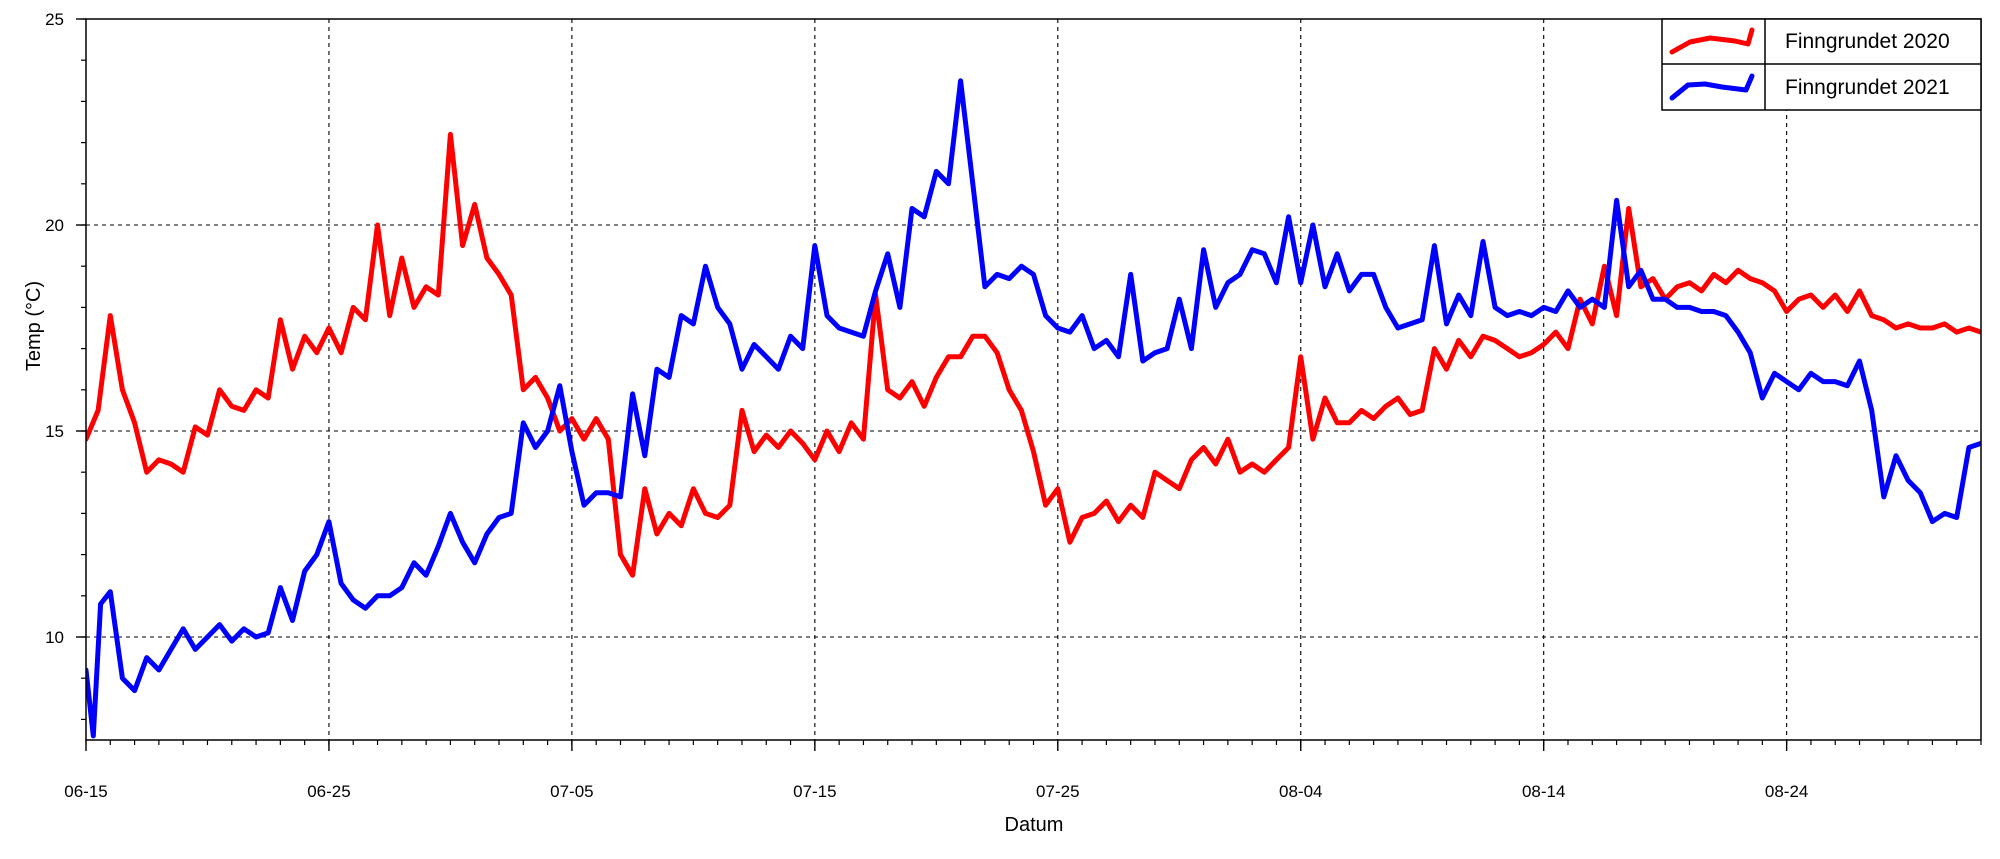 This screenshot has height=859, width=2000. Describe the element at coordinates (54, 225) in the screenshot. I see `y-tick-label: 20` at that location.